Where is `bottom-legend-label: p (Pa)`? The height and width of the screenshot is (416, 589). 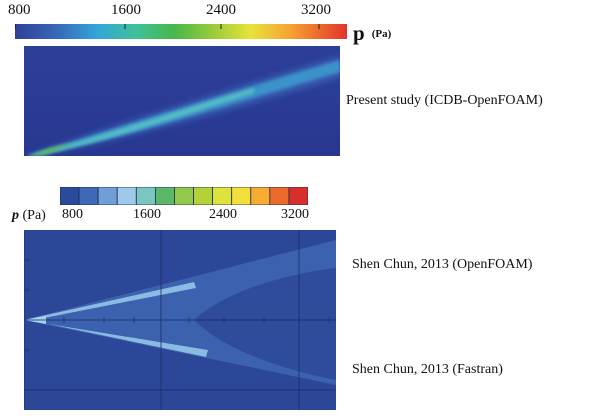
bottom-legend-label: p (Pa) is located at coordinates (29, 216).